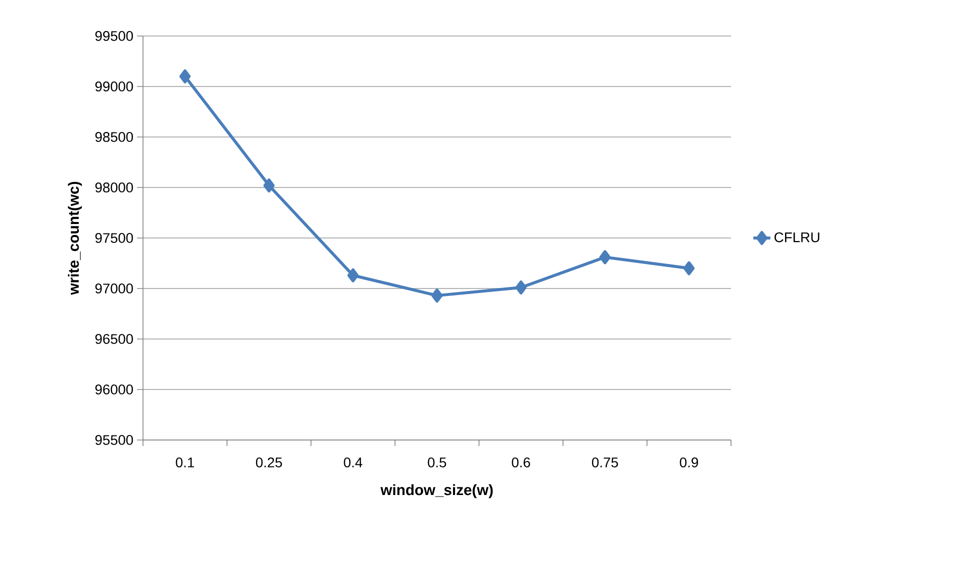  What do you see at coordinates (114, 87) in the screenshot?
I see `y-tick-label: 99000` at bounding box center [114, 87].